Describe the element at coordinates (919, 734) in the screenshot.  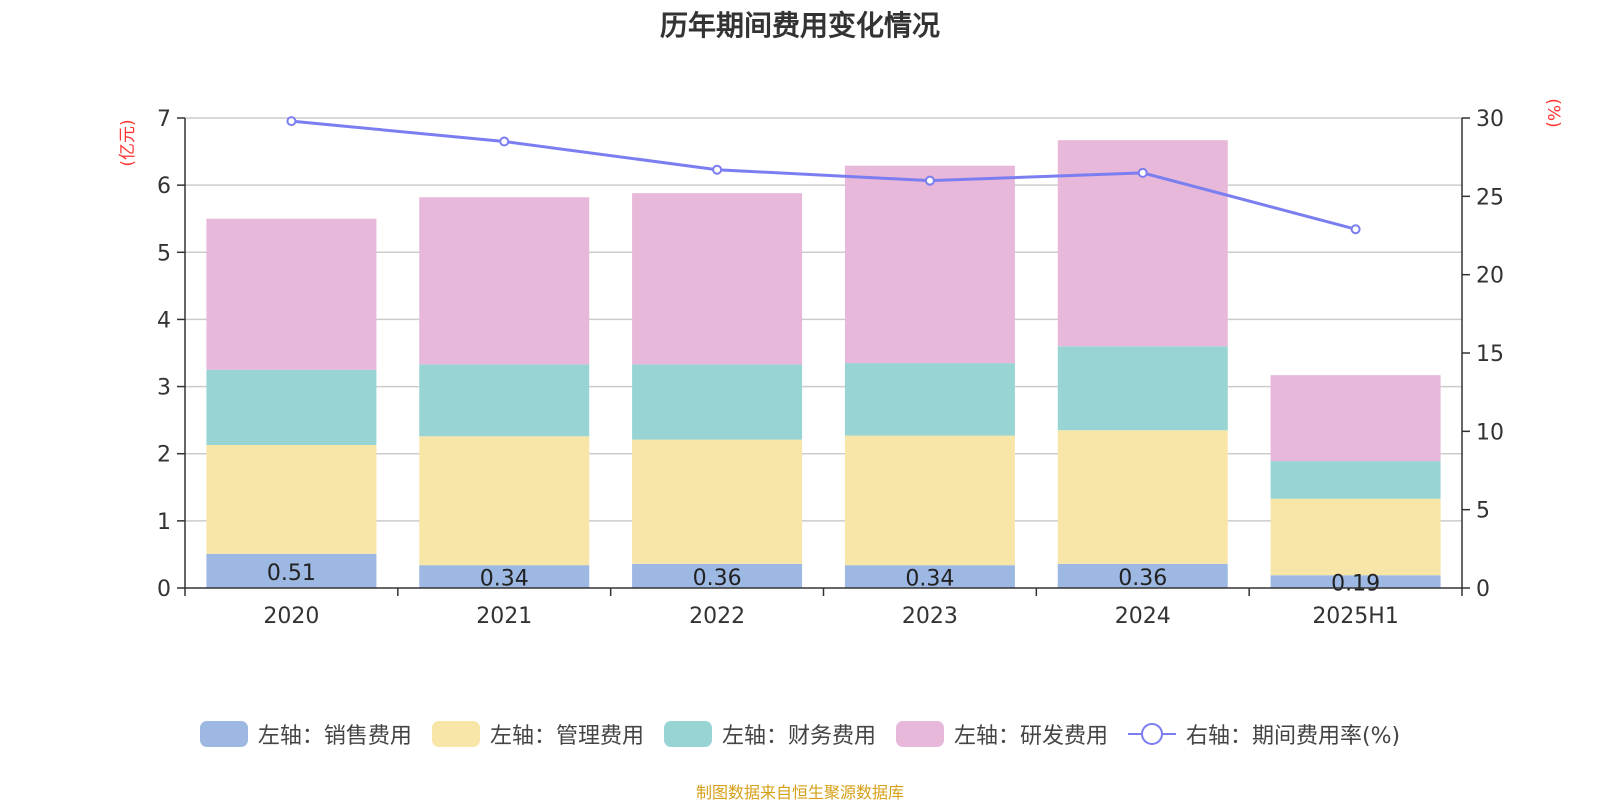
I see `legend-swatch-rnd` at that location.